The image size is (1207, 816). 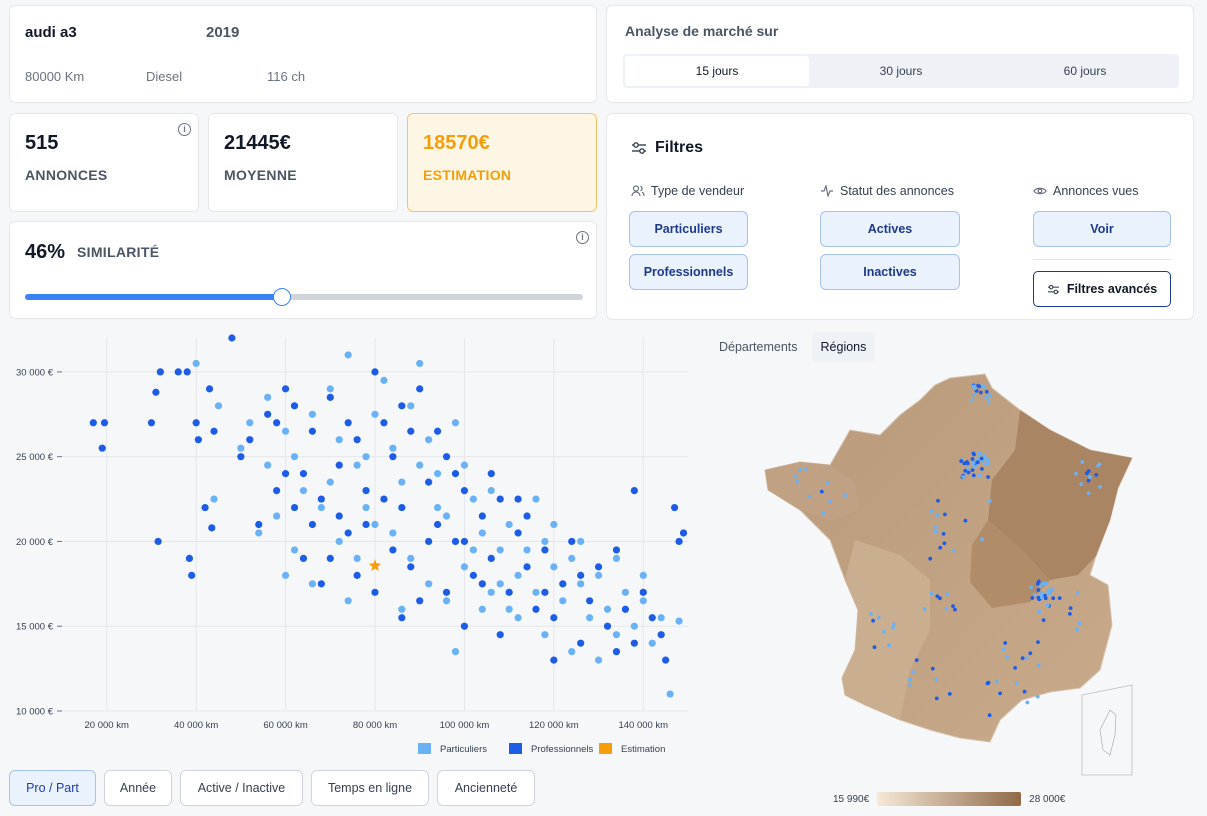 What do you see at coordinates (851, 799) in the screenshot?
I see `legend-min: 15 990€` at bounding box center [851, 799].